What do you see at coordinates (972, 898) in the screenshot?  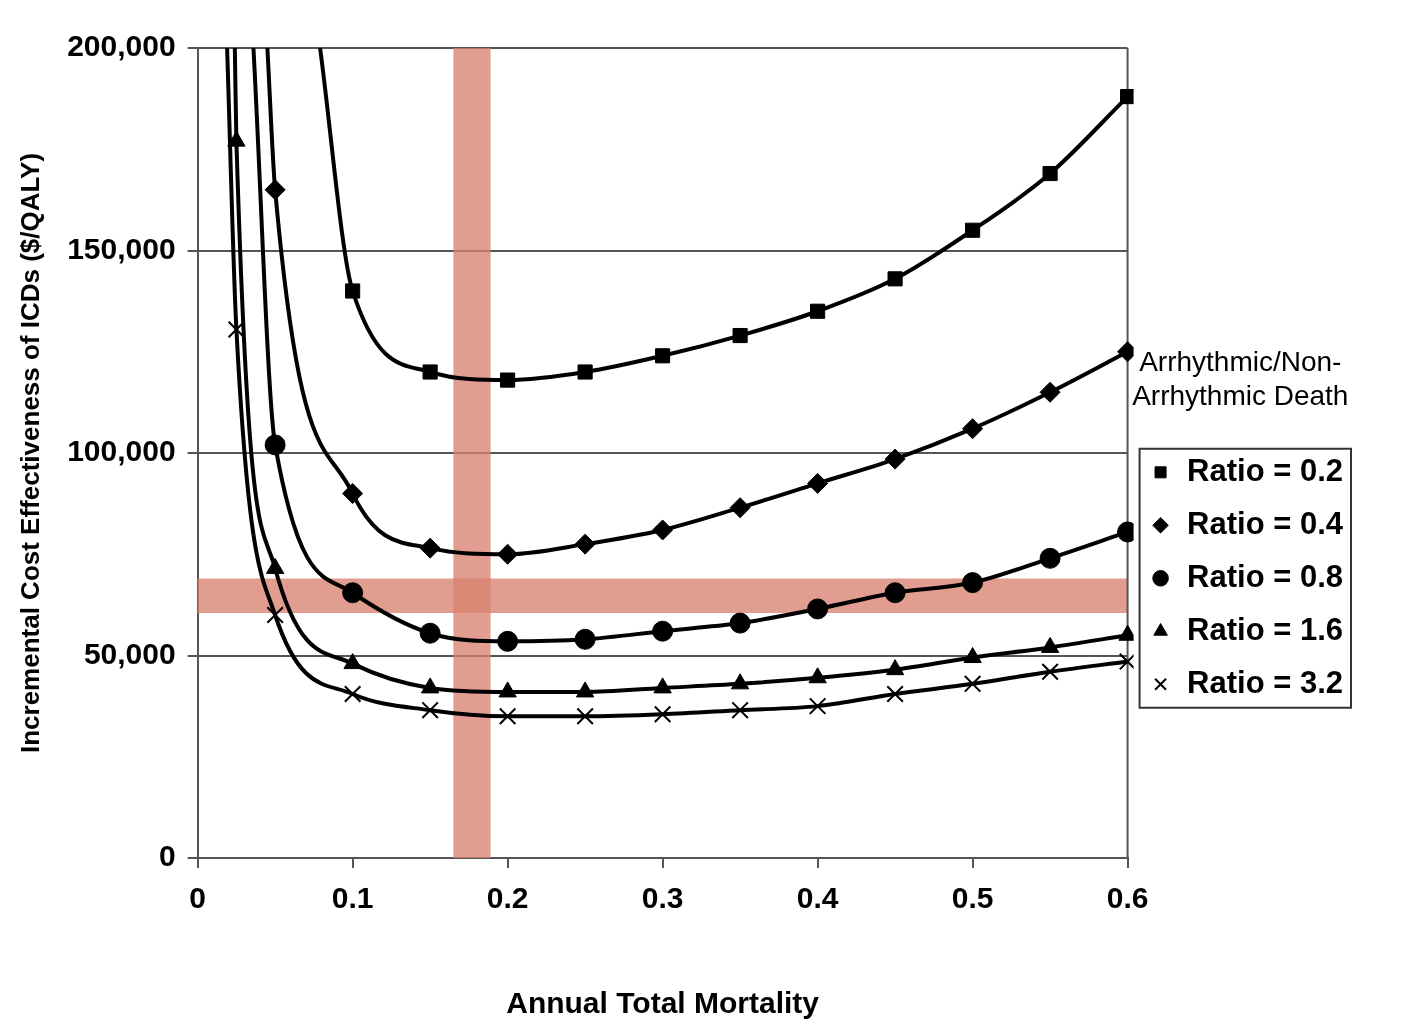 I see `x-tick-label: 0.5` at bounding box center [972, 898].